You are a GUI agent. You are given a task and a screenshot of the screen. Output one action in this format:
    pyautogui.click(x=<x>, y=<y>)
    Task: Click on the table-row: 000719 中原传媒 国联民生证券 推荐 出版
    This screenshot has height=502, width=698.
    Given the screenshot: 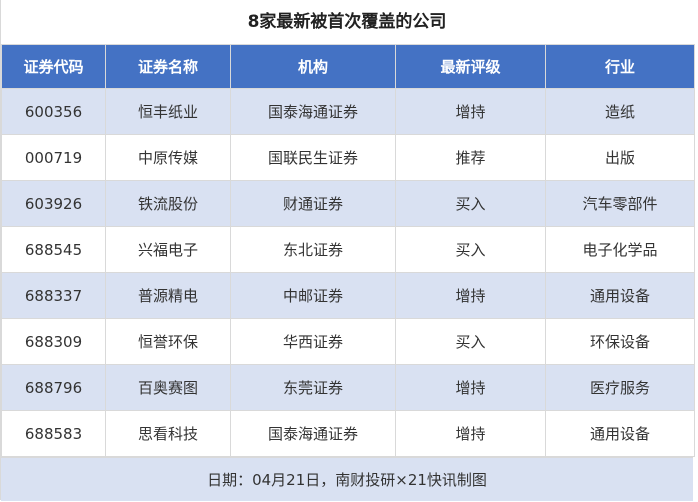 What is the action you would take?
    pyautogui.click(x=348, y=157)
    